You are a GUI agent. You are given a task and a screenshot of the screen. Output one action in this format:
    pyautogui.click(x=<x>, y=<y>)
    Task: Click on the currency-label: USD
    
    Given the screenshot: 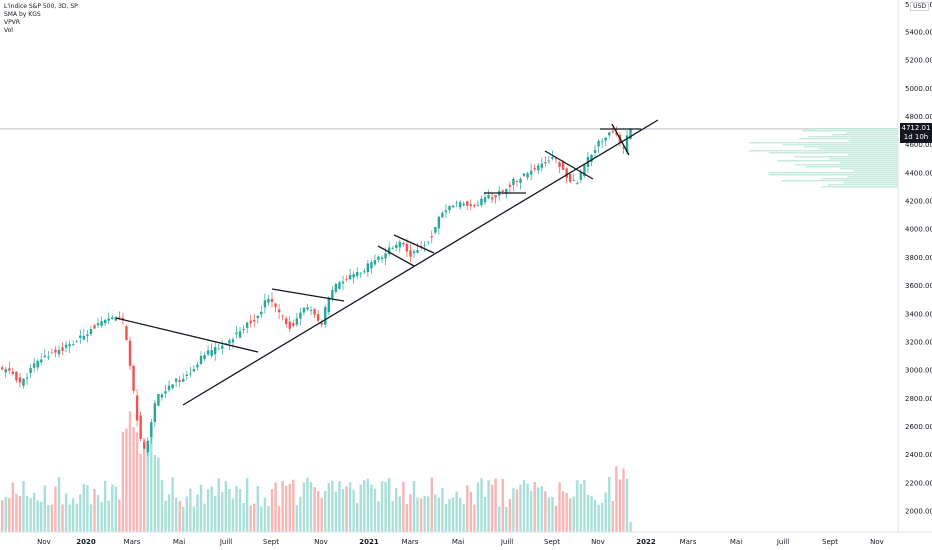 What is the action you would take?
    pyautogui.click(x=919, y=6)
    